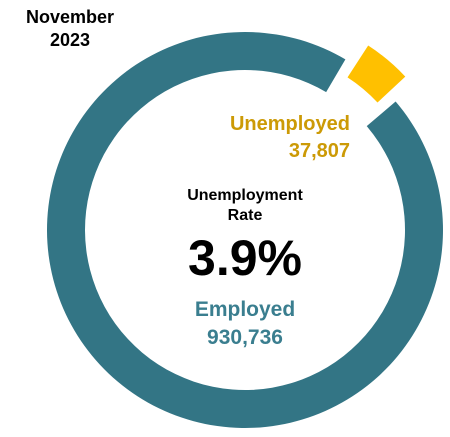 This screenshot has width=450, height=437. I want to click on unemployed-slice-label: Unemployed, so click(289, 124).